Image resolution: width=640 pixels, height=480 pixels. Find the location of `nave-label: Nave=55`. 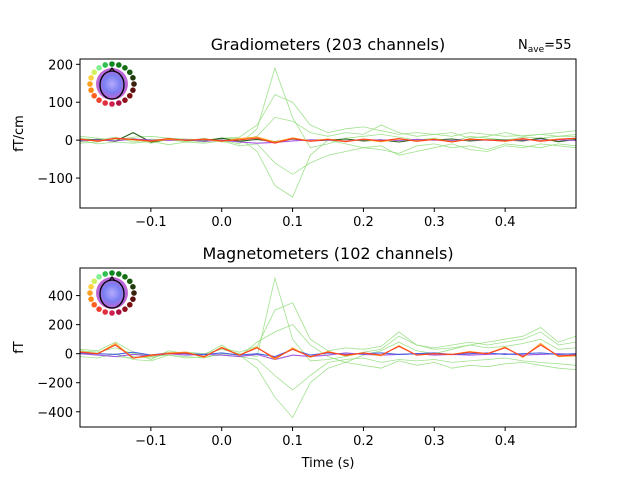

nave-label: Nave=55 is located at coordinates (545, 46).